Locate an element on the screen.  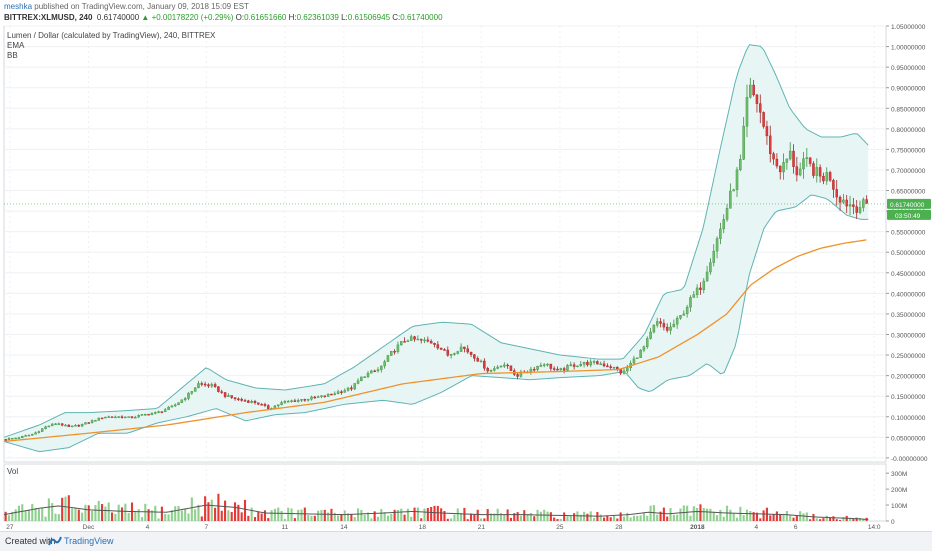
y-tick-label: 0.45000000 is located at coordinates (908, 274).